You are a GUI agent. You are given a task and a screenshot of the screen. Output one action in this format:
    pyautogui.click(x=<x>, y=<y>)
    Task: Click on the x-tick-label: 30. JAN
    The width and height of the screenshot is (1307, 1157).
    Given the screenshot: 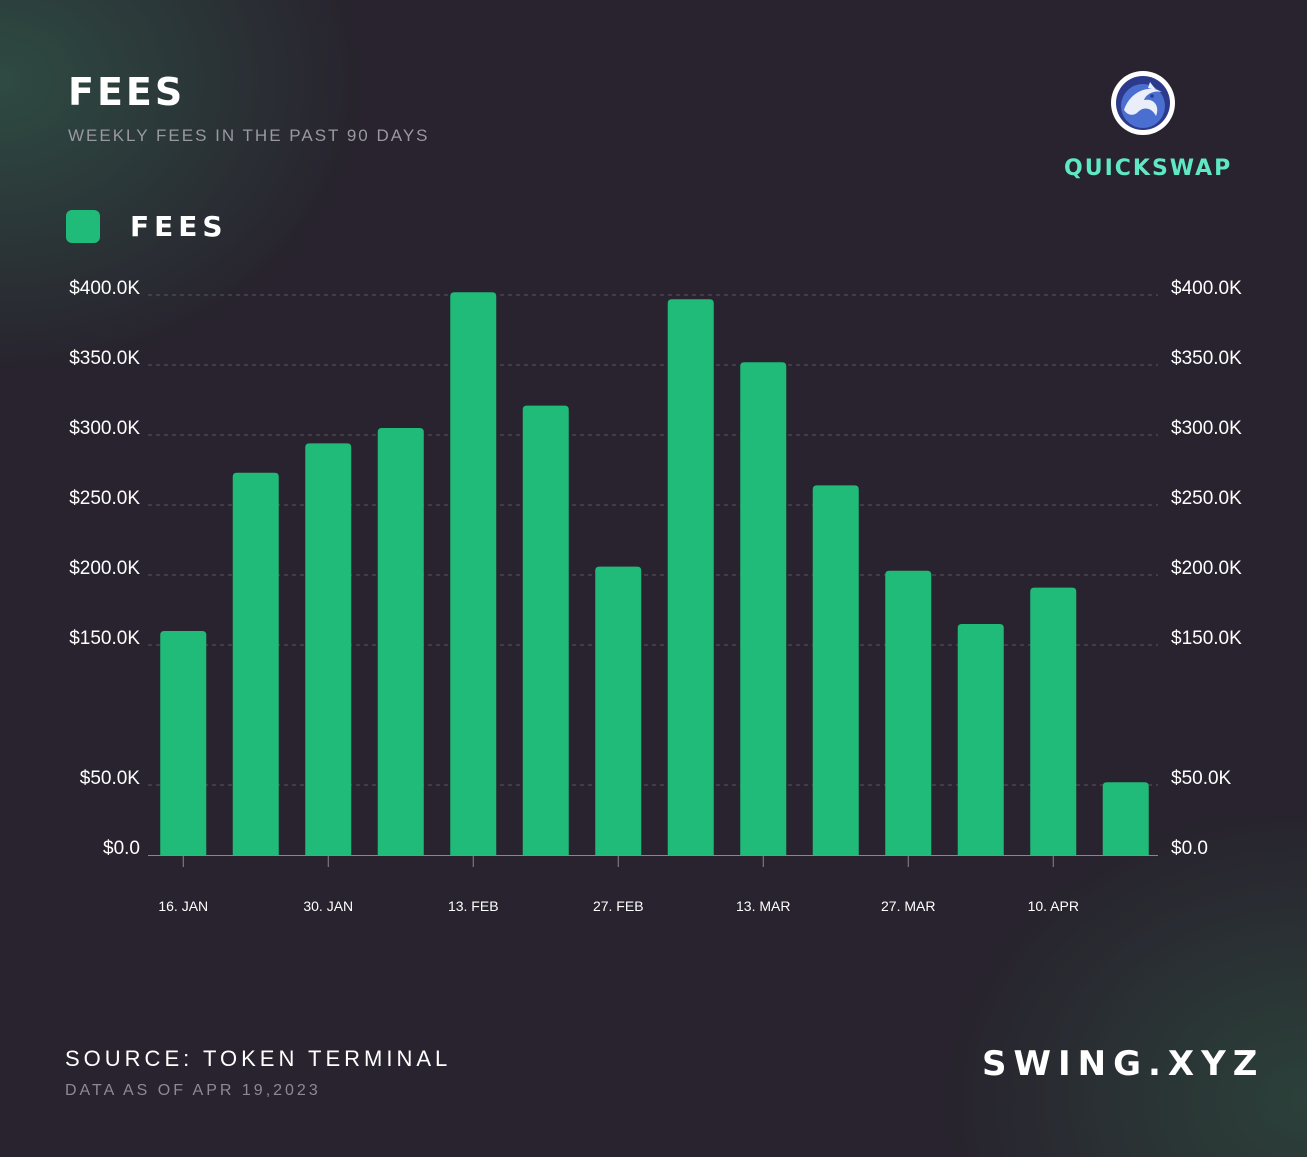 What is the action you would take?
    pyautogui.click(x=328, y=906)
    